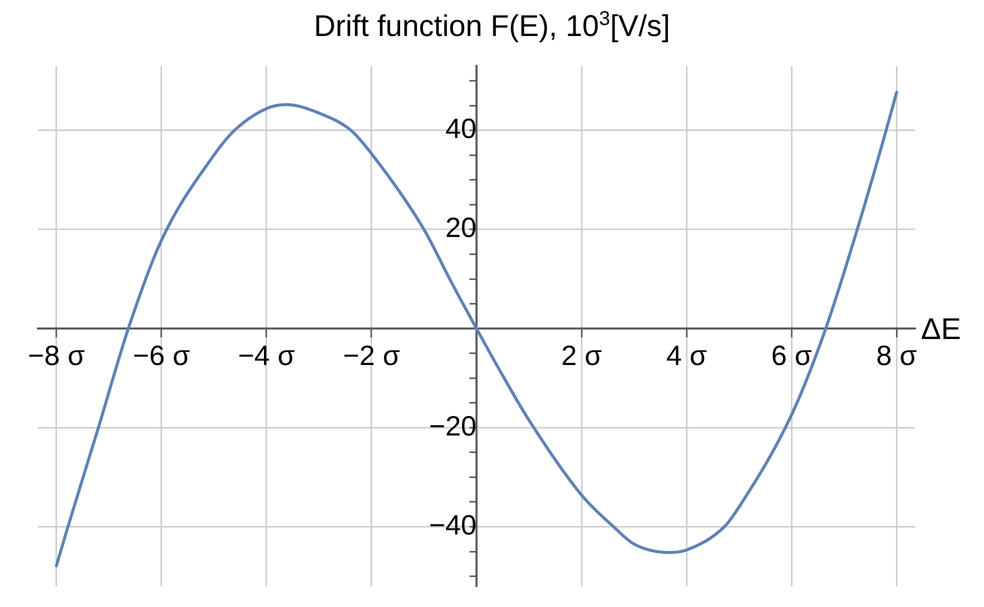 The image size is (984, 607). What do you see at coordinates (492, 26) in the screenshot?
I see `chart-title: Drift function F(E), 10$^{3}$[V/s]` at bounding box center [492, 26].